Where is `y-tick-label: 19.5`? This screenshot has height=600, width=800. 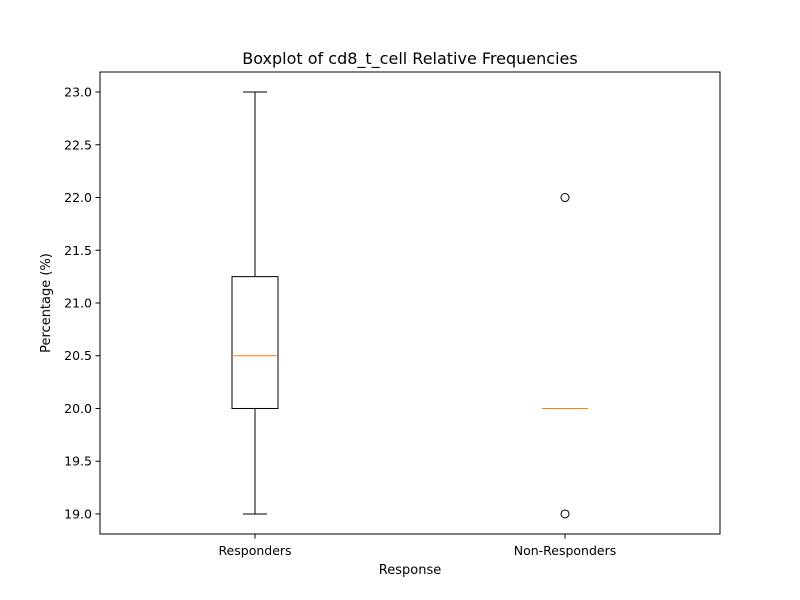
y-tick-label: 19.5 is located at coordinates (78, 461).